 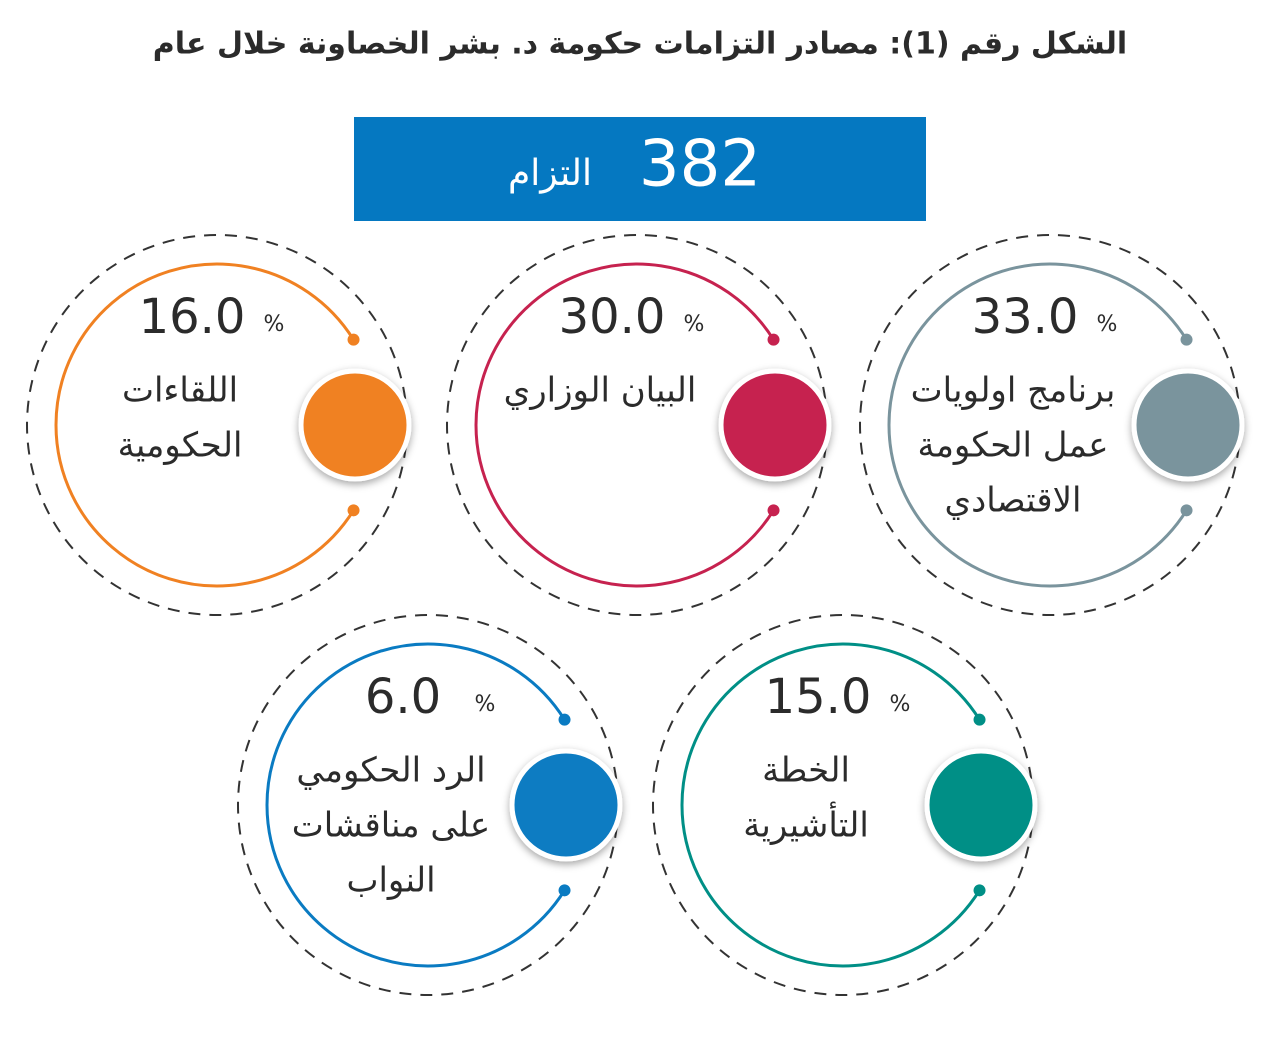 I want to click on item-label: الرد الحكومي, so click(x=390, y=771).